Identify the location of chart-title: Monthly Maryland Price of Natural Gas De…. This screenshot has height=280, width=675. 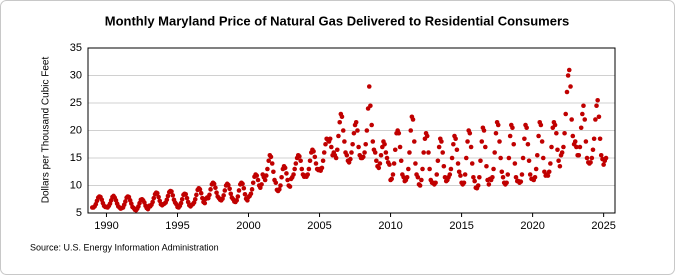
(337, 20).